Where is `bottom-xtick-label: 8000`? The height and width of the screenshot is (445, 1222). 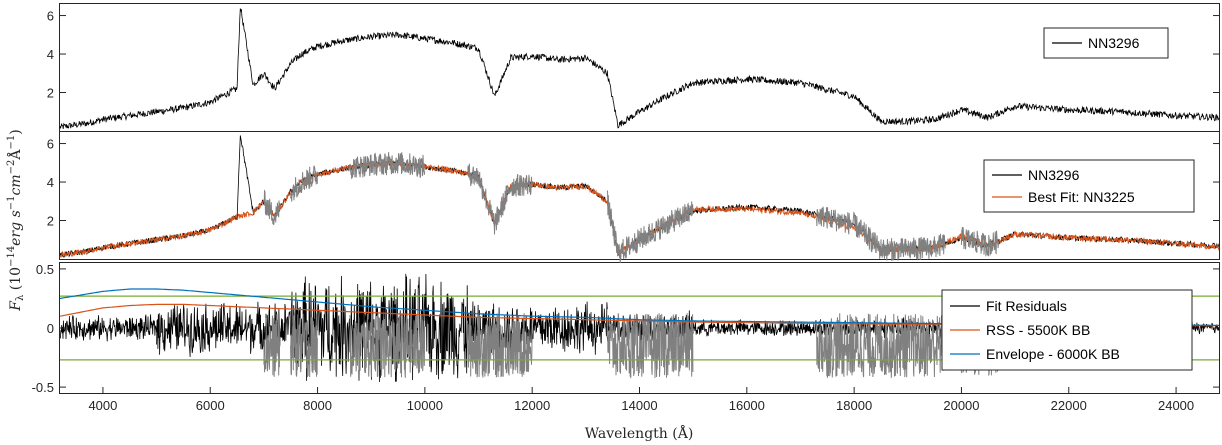
bottom-xtick-label: 8000 is located at coordinates (317, 405).